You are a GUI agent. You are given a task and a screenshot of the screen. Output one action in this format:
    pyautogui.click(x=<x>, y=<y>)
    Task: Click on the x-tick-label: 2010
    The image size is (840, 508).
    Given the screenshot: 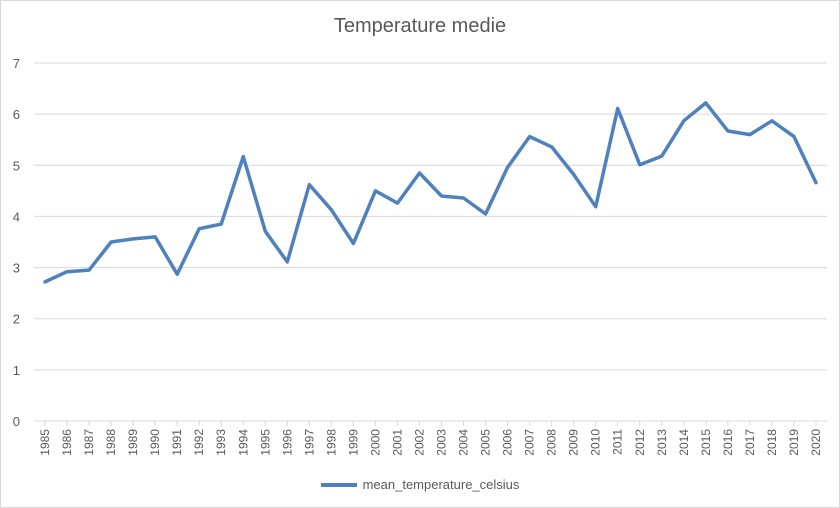 What is the action you would take?
    pyautogui.click(x=596, y=442)
    